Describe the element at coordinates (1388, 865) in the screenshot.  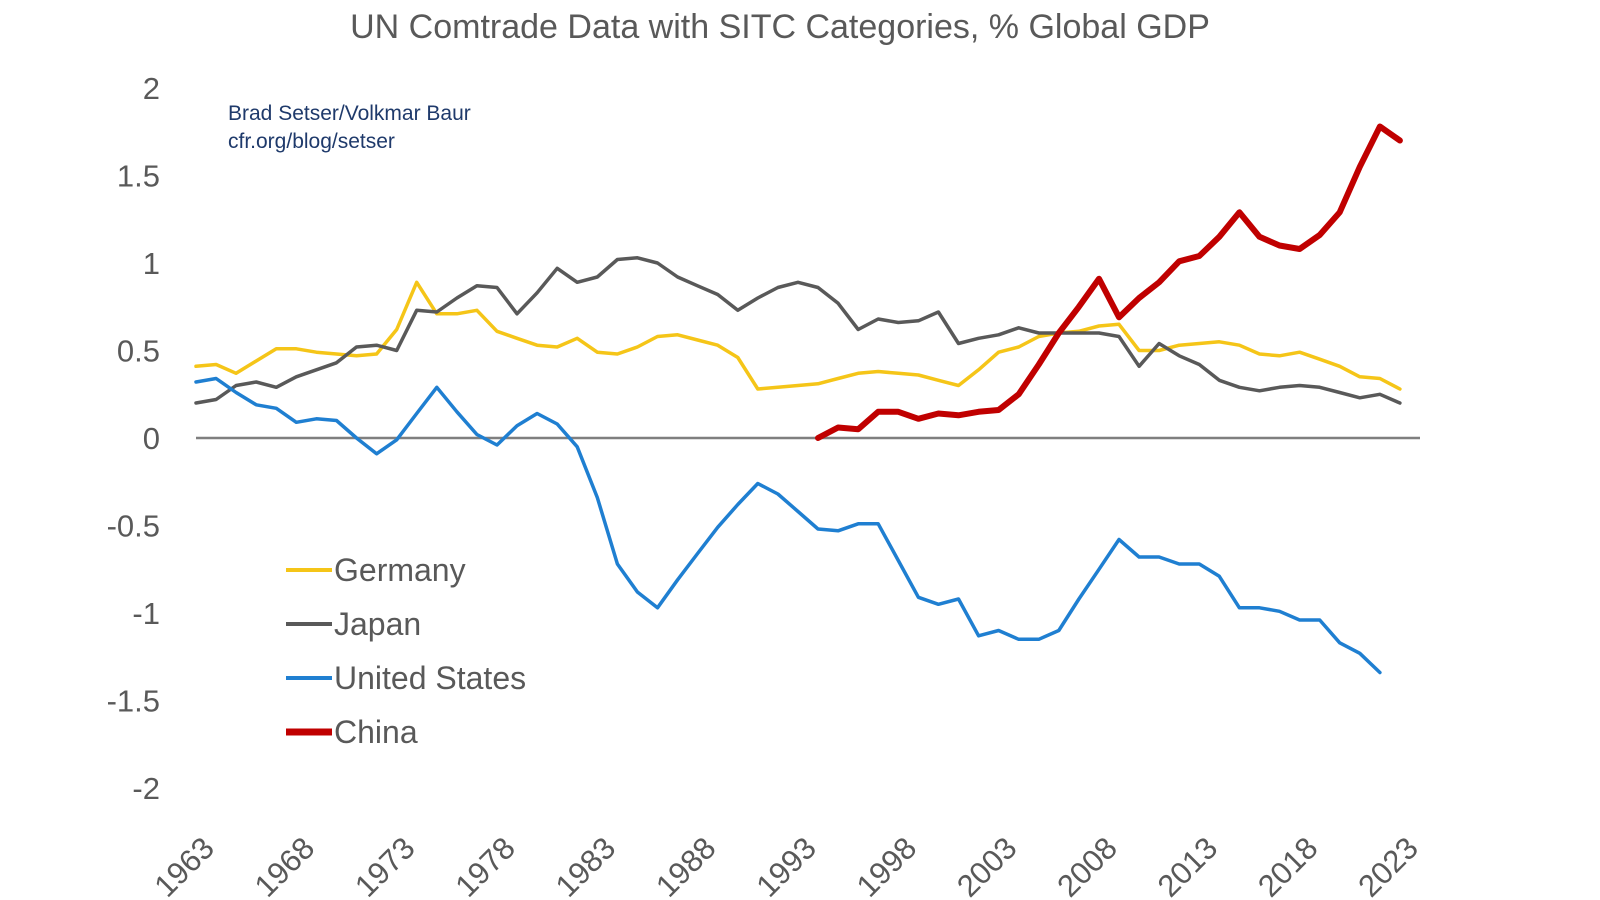
I see `x-tick-label: 2023` at that location.